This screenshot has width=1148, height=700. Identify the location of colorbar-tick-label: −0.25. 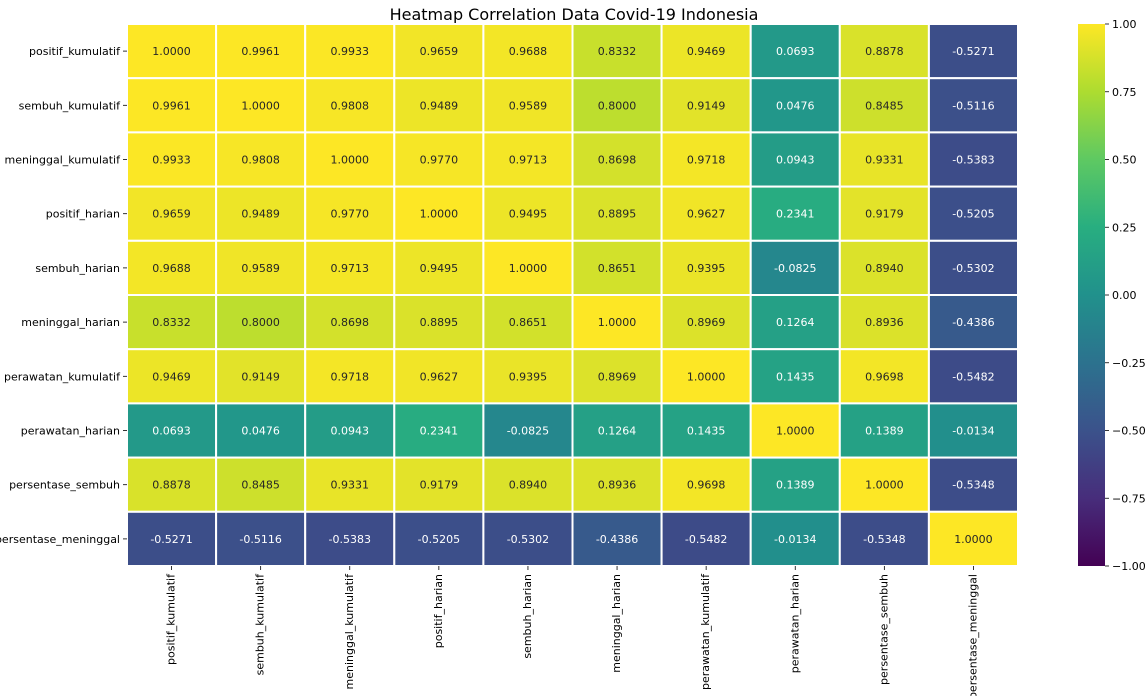
(1129, 363).